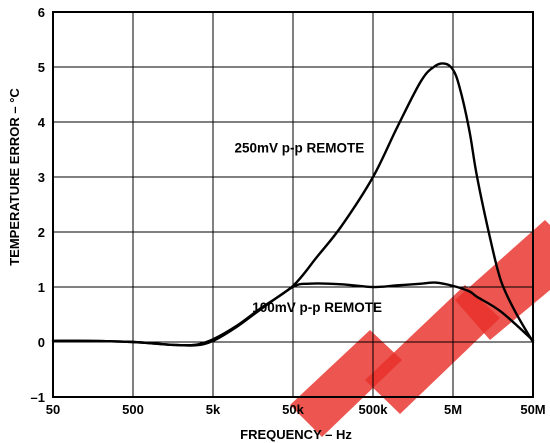 This screenshot has width=550, height=443. I want to click on x-tick-label: 50k, so click(293, 409).